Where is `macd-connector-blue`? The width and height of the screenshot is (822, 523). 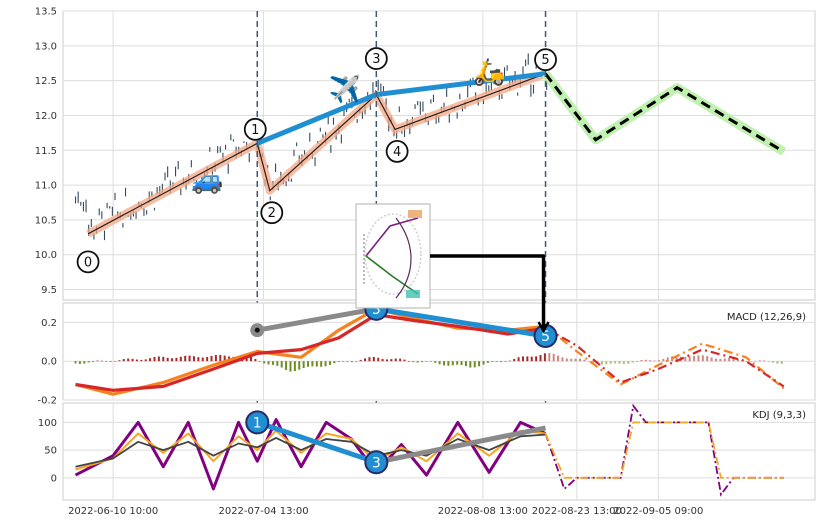
macd-connector-blue is located at coordinates (460, 322).